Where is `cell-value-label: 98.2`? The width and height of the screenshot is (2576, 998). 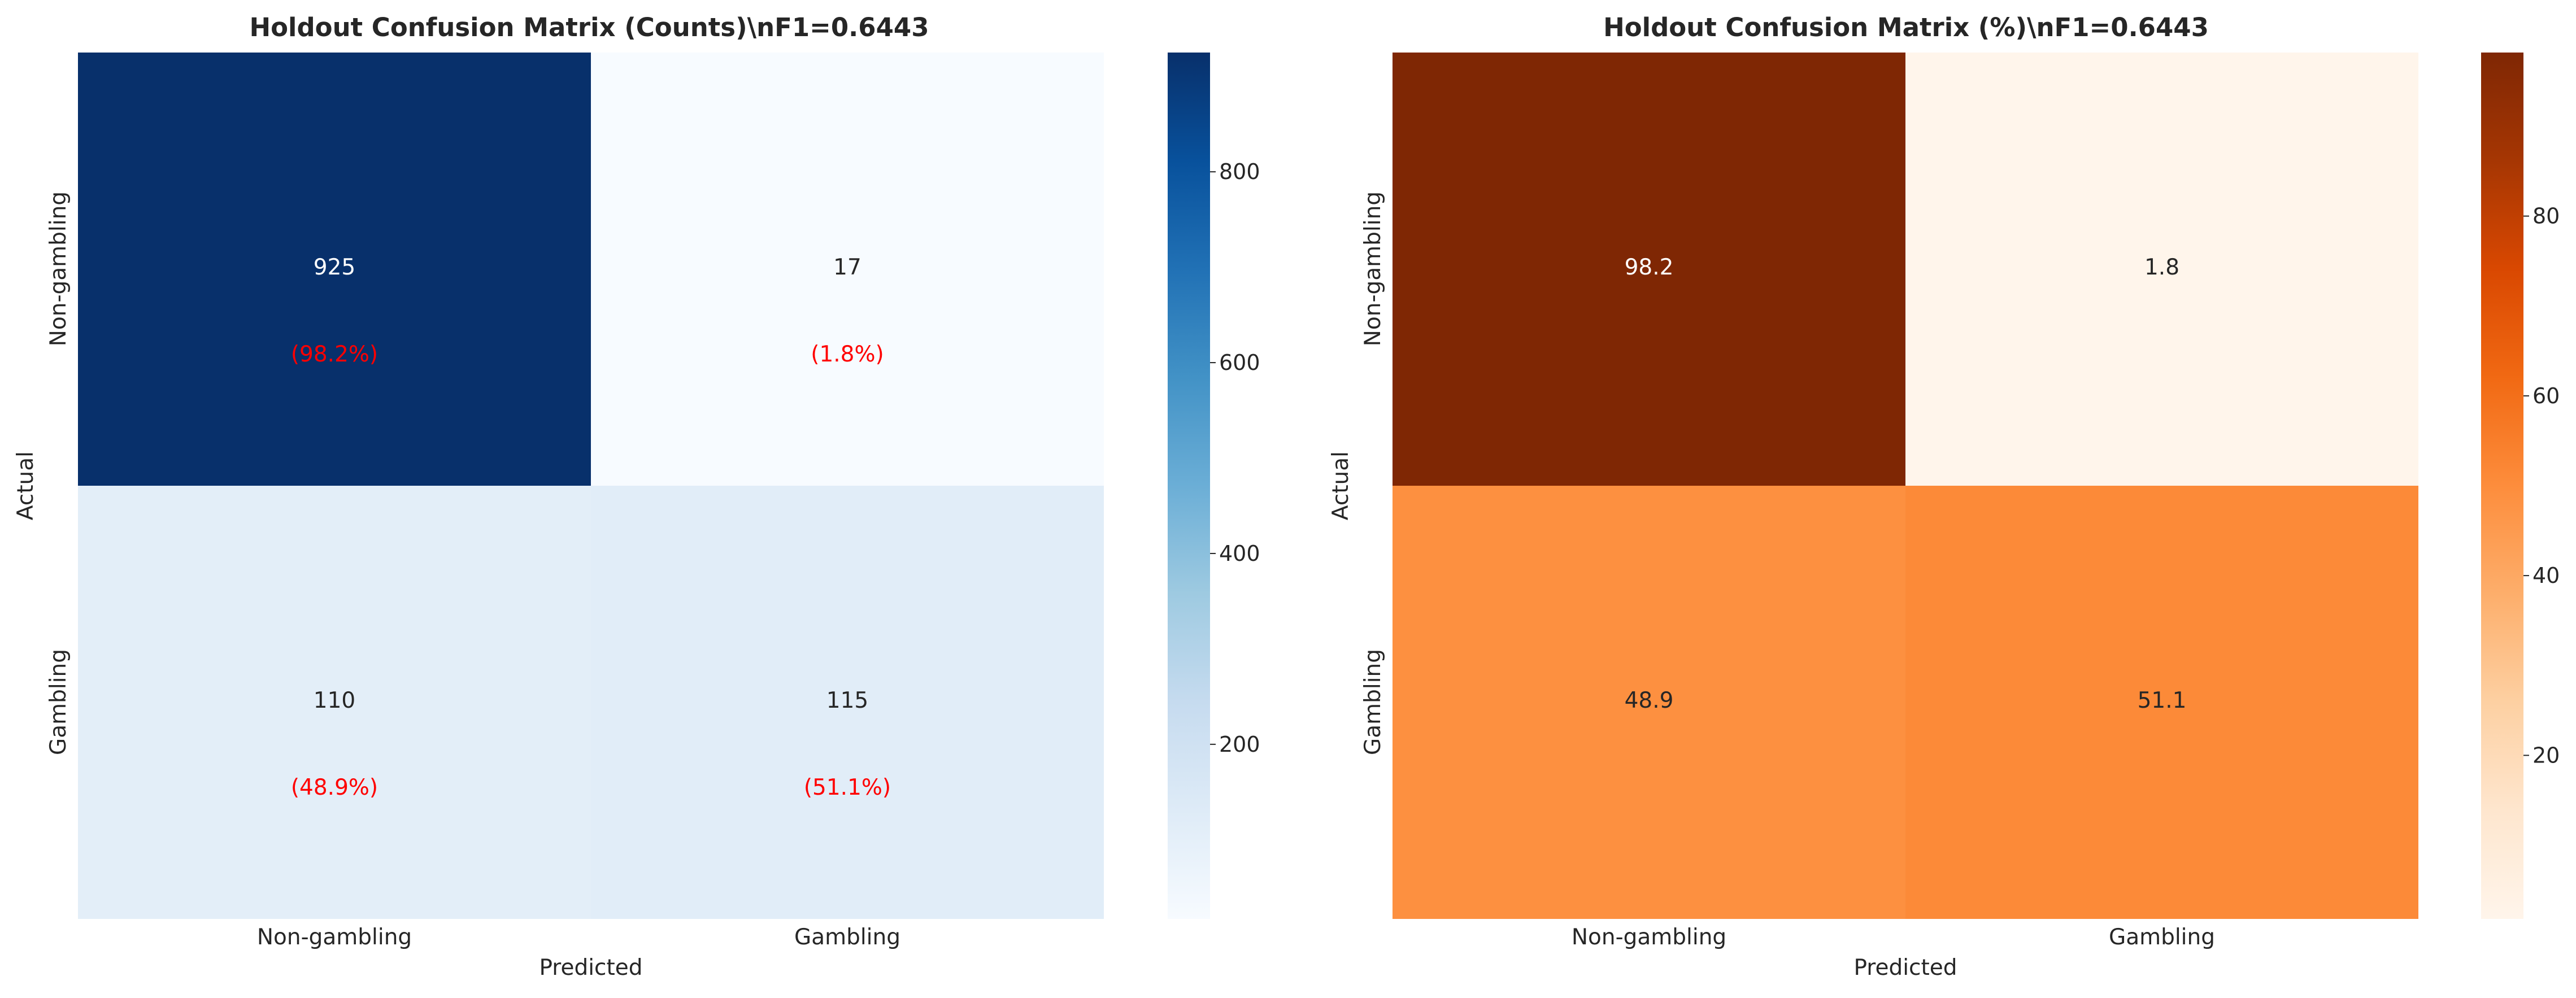 cell-value-label: 98.2 is located at coordinates (1649, 267).